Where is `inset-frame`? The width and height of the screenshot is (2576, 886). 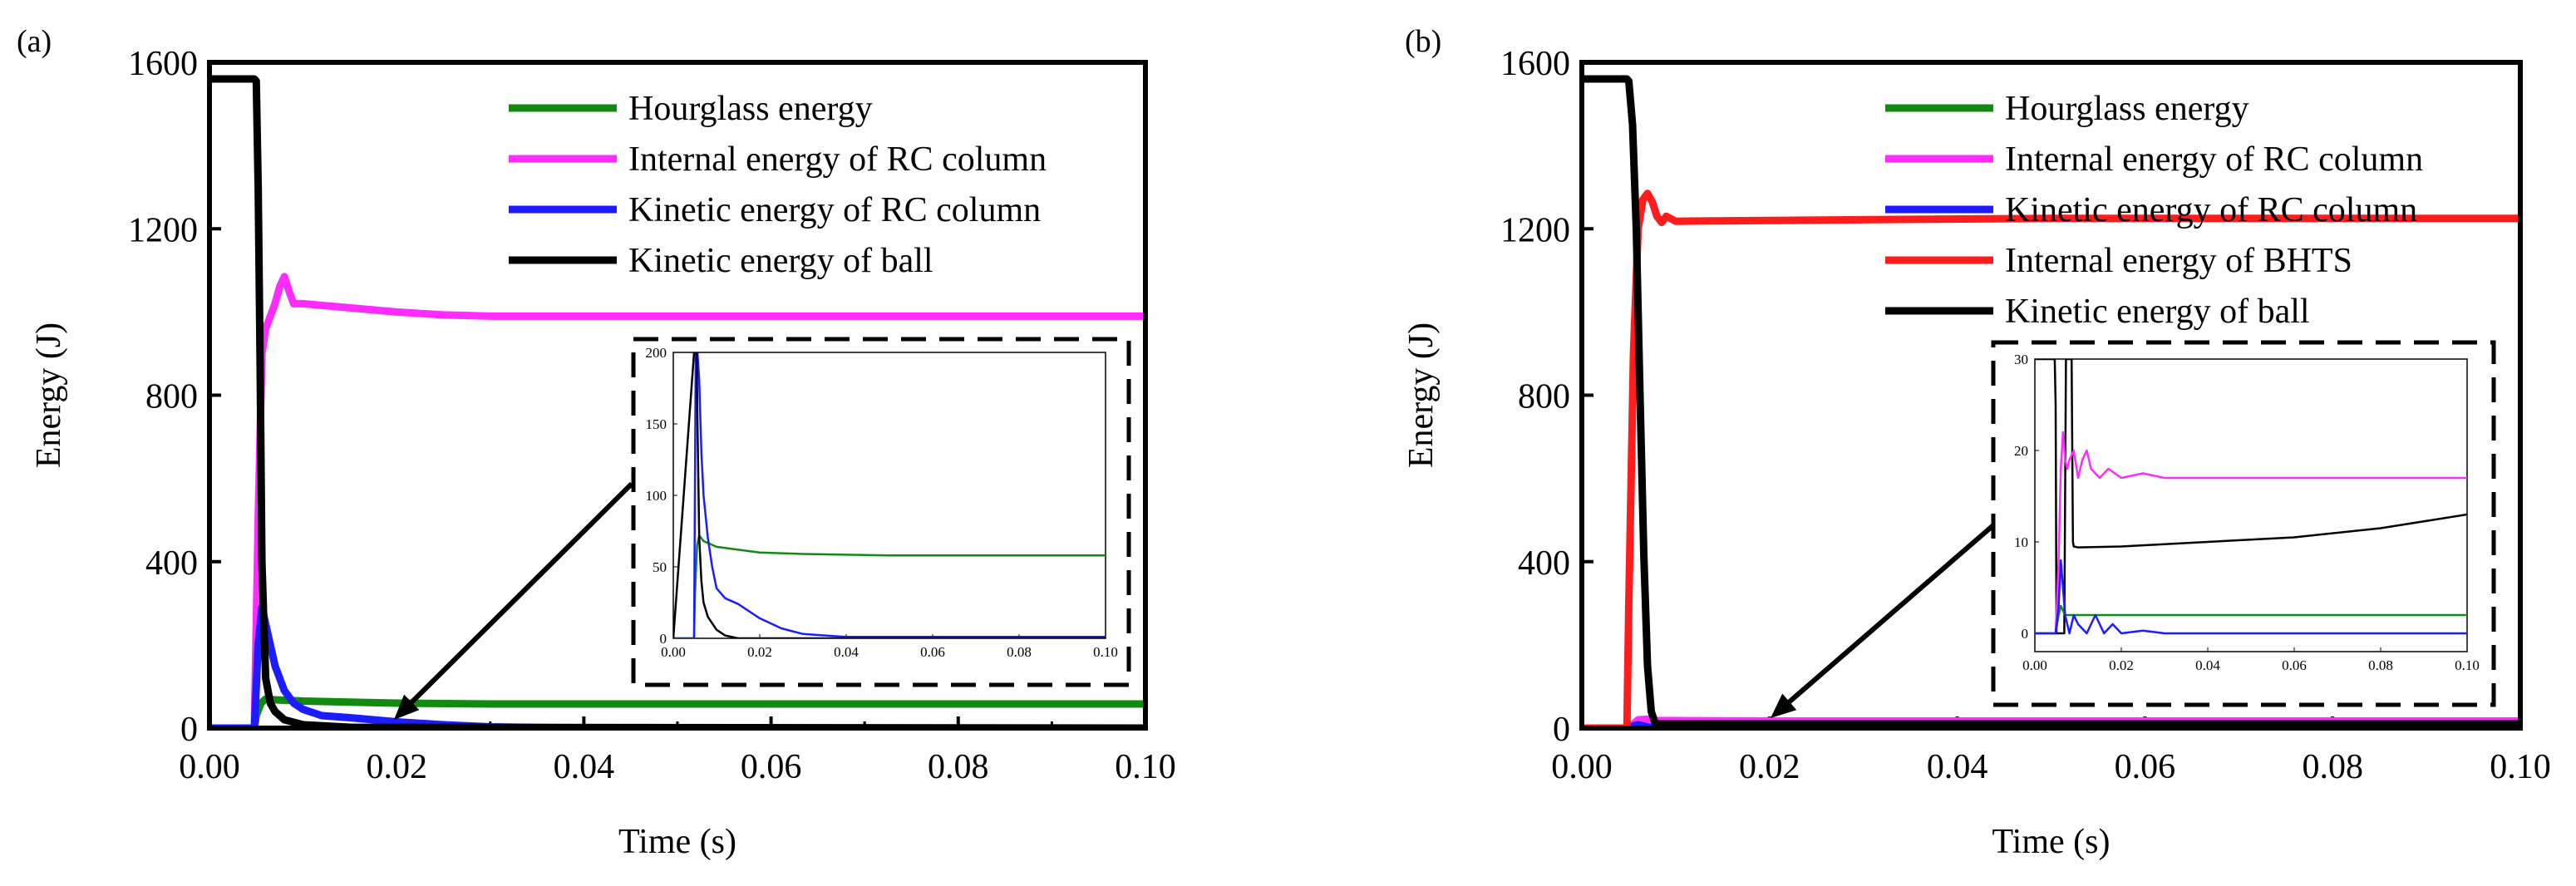
inset-frame is located at coordinates (2251, 505).